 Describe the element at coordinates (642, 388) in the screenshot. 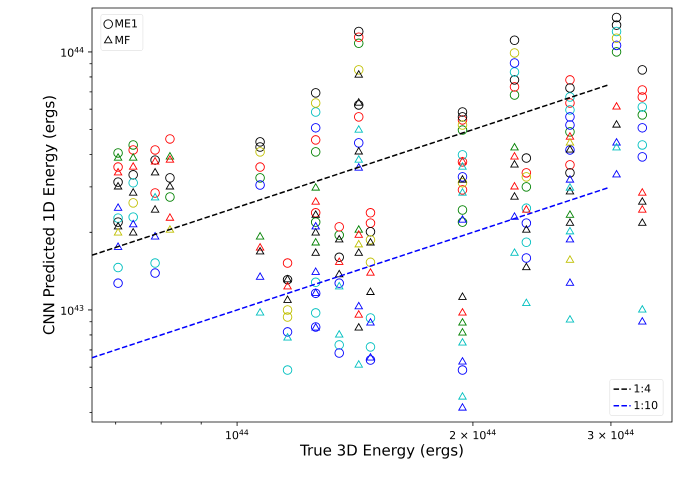

I see `legend-label: 1:4` at that location.